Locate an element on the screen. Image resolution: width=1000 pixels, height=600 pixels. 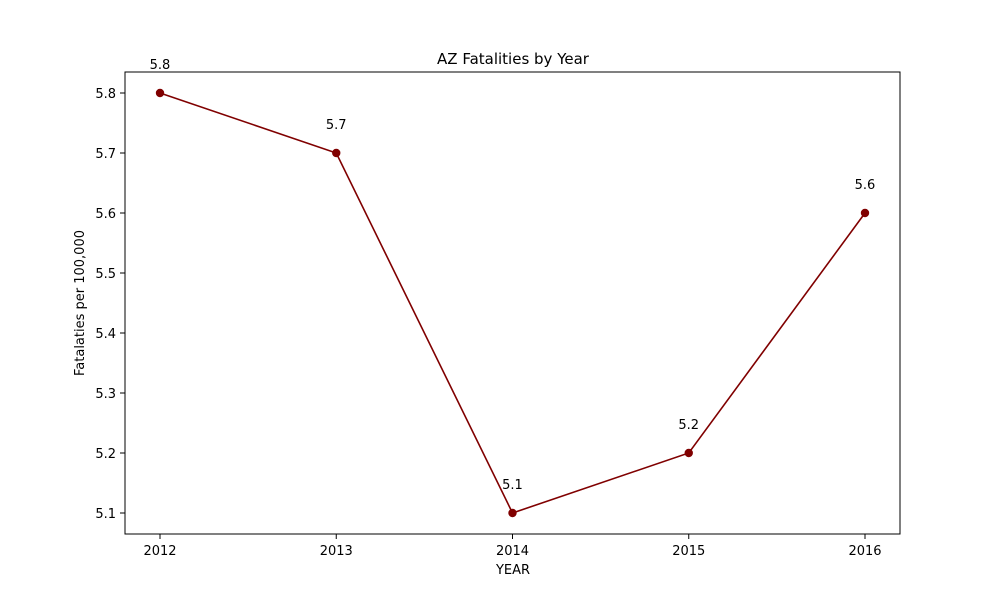
chart-title: AZ Fatalities by Year is located at coordinates (513, 59).